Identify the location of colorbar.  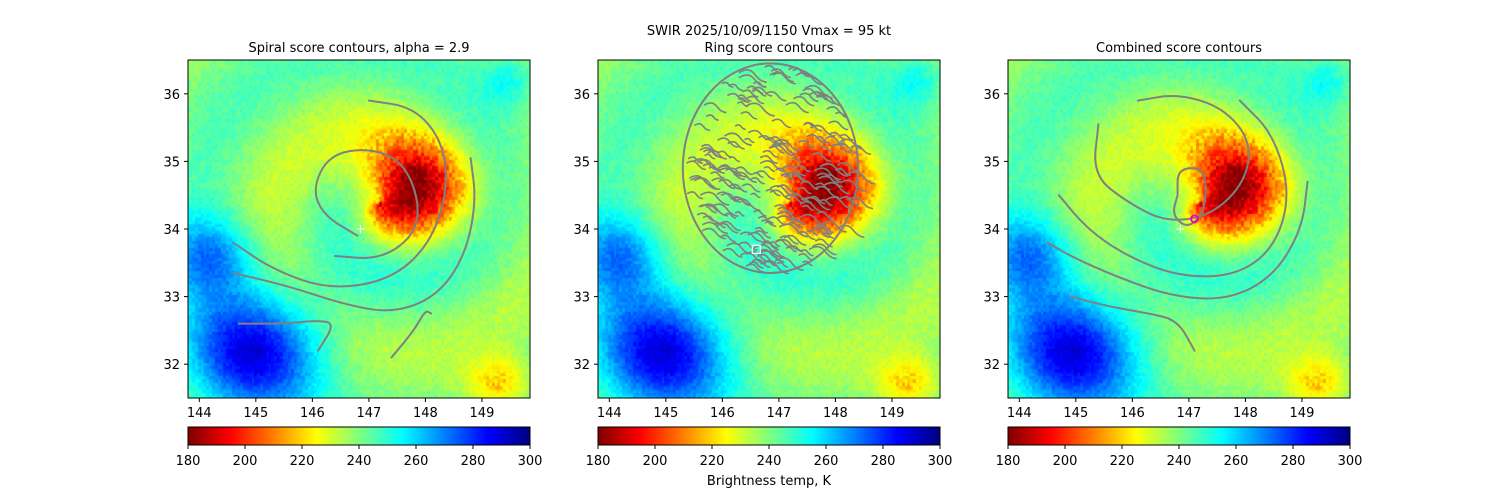
(769, 436).